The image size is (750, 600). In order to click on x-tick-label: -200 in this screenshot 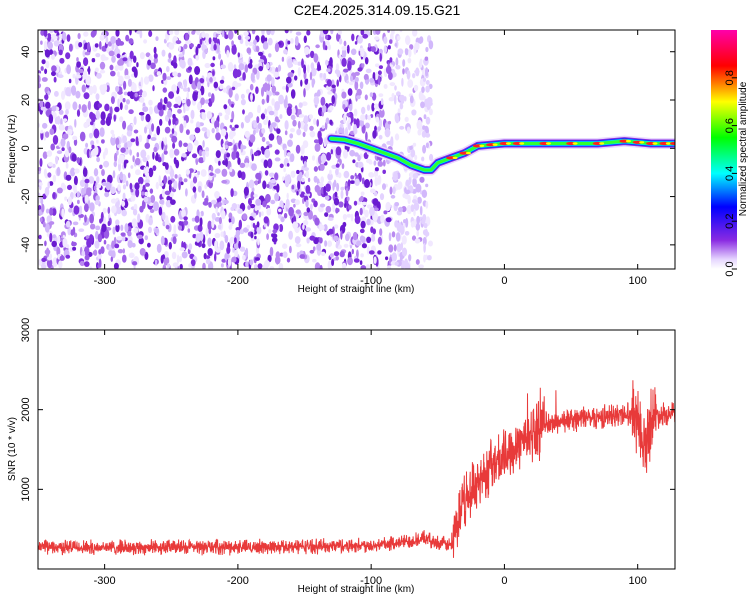, I will do `click(238, 581)`.